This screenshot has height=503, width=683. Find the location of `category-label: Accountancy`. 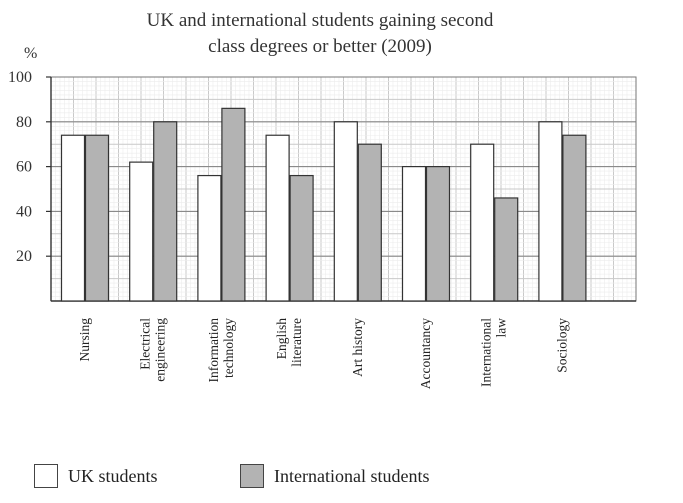

category-label: Accountancy is located at coordinates (425, 353).